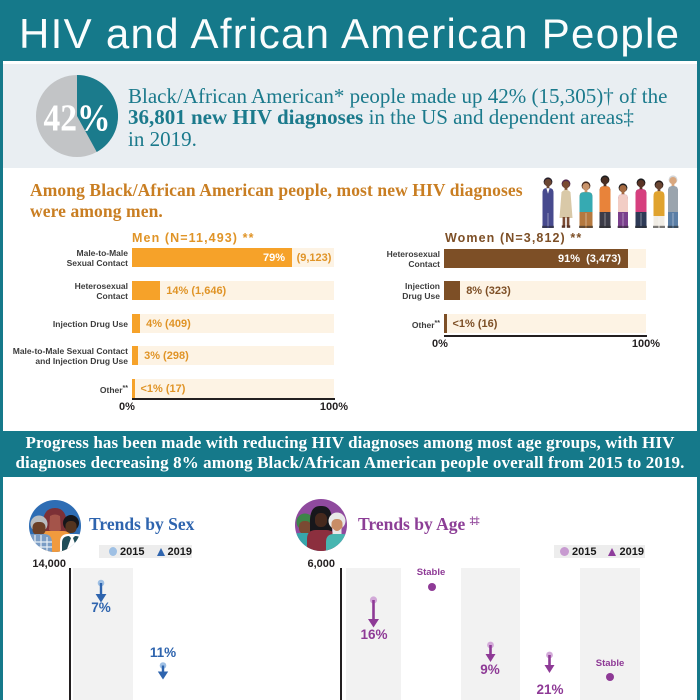 Image resolution: width=700 pixels, height=700 pixels. What do you see at coordinates (77, 119) in the screenshot?
I see `svg-text: 42%` at bounding box center [77, 119].